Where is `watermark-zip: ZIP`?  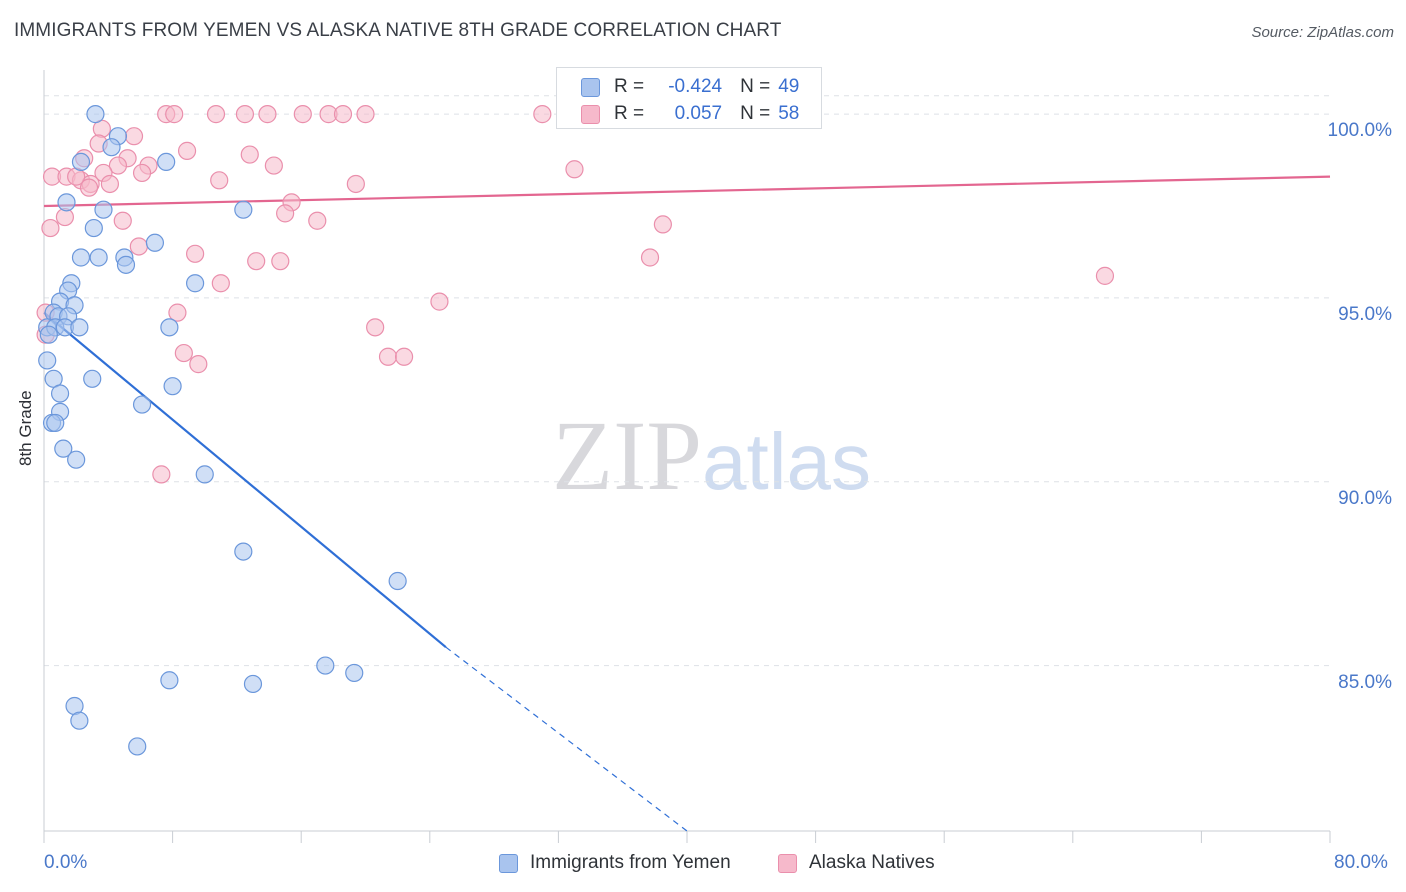
watermark-zip: ZIP is located at coordinates (627, 455).